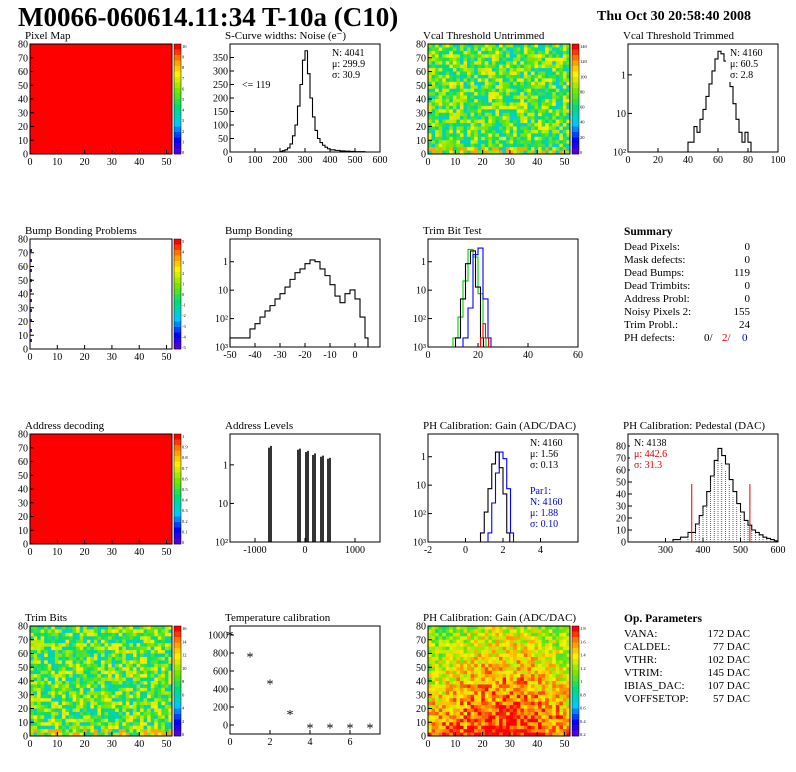 The width and height of the screenshot is (796, 772). Describe the element at coordinates (348, 53) in the screenshot. I see `stats-text: N: 4041` at that location.